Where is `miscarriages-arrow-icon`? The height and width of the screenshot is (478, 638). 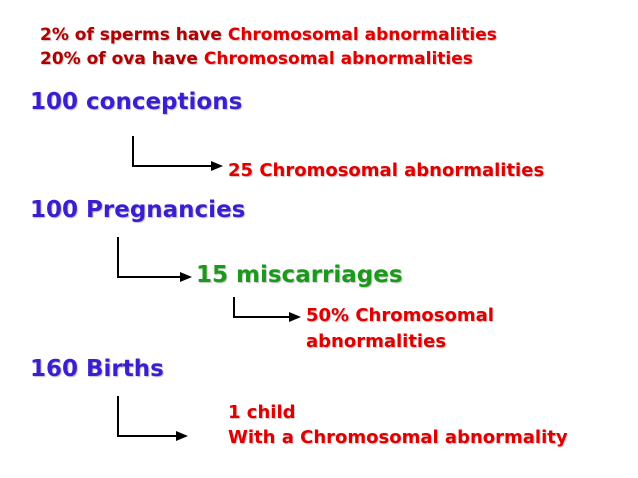
miscarriages-arrow-icon is located at coordinates (267, 309).